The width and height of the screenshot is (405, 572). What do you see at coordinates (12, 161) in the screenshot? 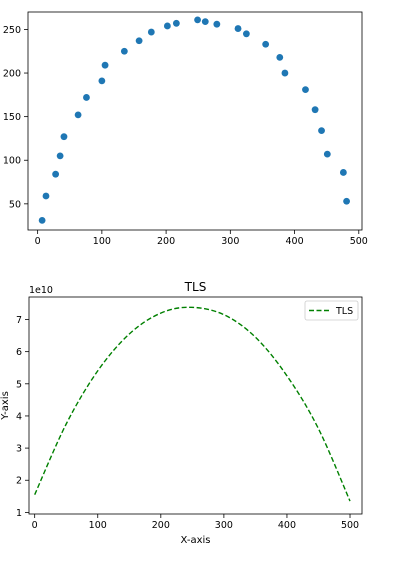
I see `y-tick-label: 100` at bounding box center [12, 161].